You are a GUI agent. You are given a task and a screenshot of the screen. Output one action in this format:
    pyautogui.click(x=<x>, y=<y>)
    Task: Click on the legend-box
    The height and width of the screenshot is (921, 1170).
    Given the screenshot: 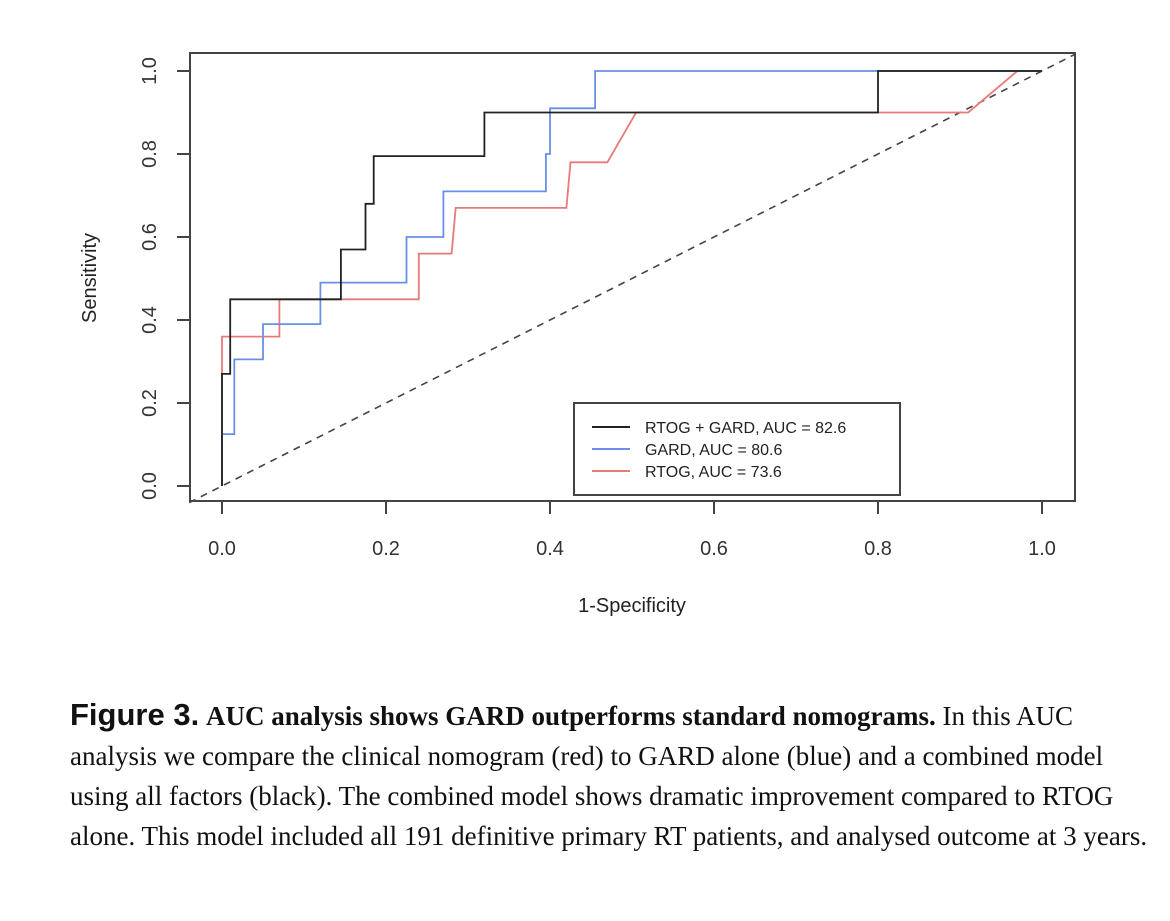 What is the action you would take?
    pyautogui.click(x=737, y=449)
    